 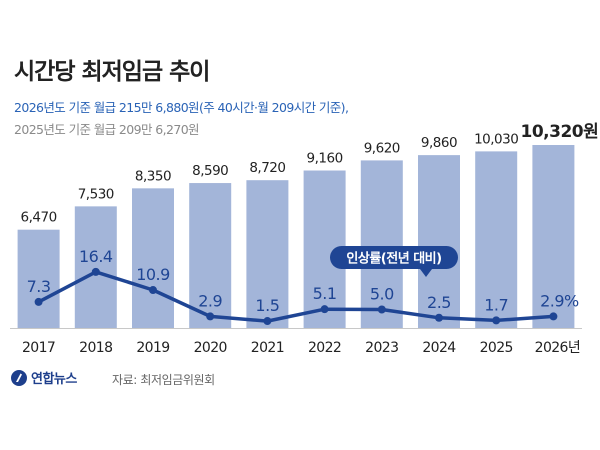 I want to click on bar-2025, so click(x=496, y=239).